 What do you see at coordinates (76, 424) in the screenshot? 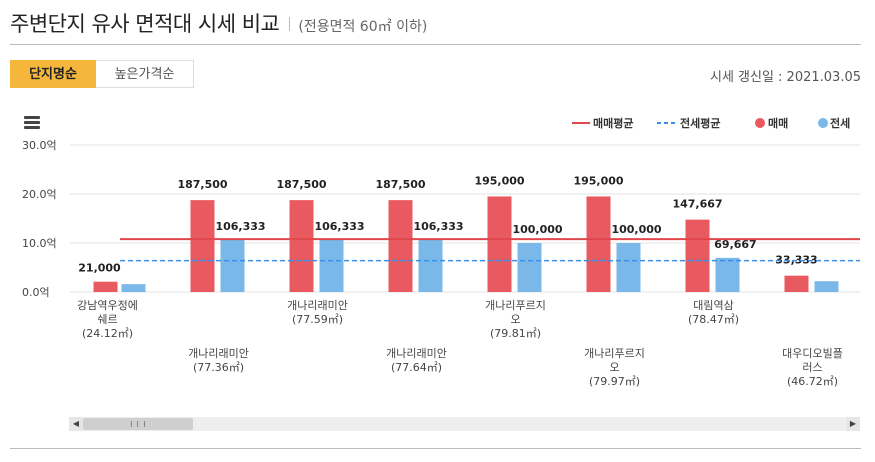
I see `scroll-left-arrow-icon: ◀` at bounding box center [76, 424].